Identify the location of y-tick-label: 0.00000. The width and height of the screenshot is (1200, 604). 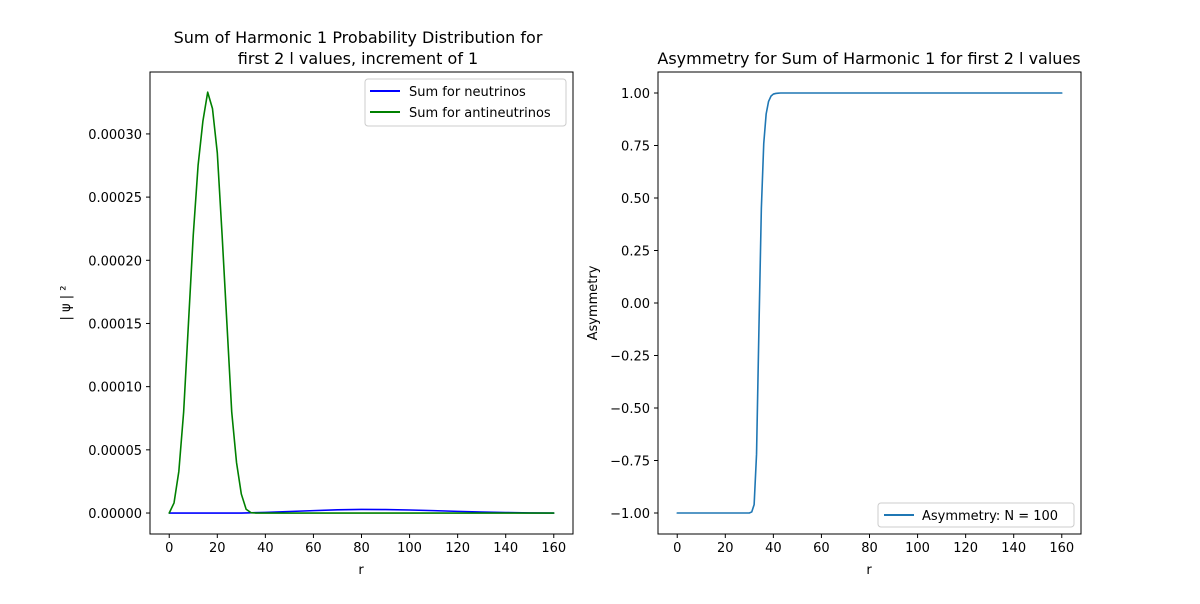
(115, 514).